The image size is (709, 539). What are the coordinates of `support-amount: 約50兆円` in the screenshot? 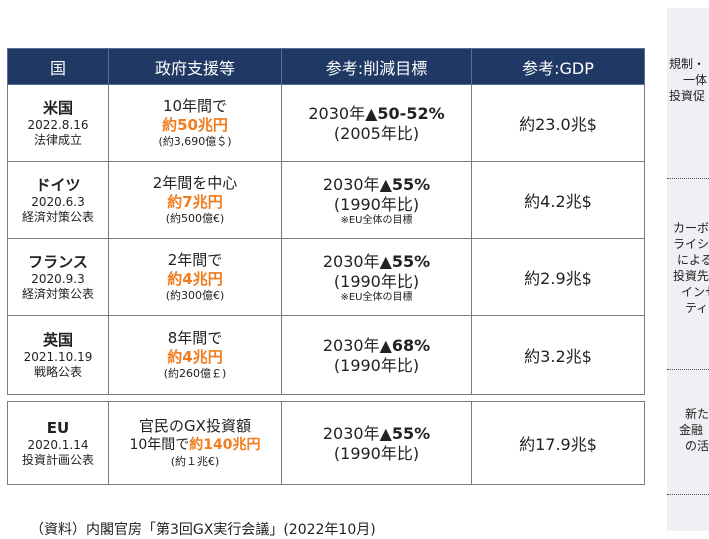 It's located at (195, 125).